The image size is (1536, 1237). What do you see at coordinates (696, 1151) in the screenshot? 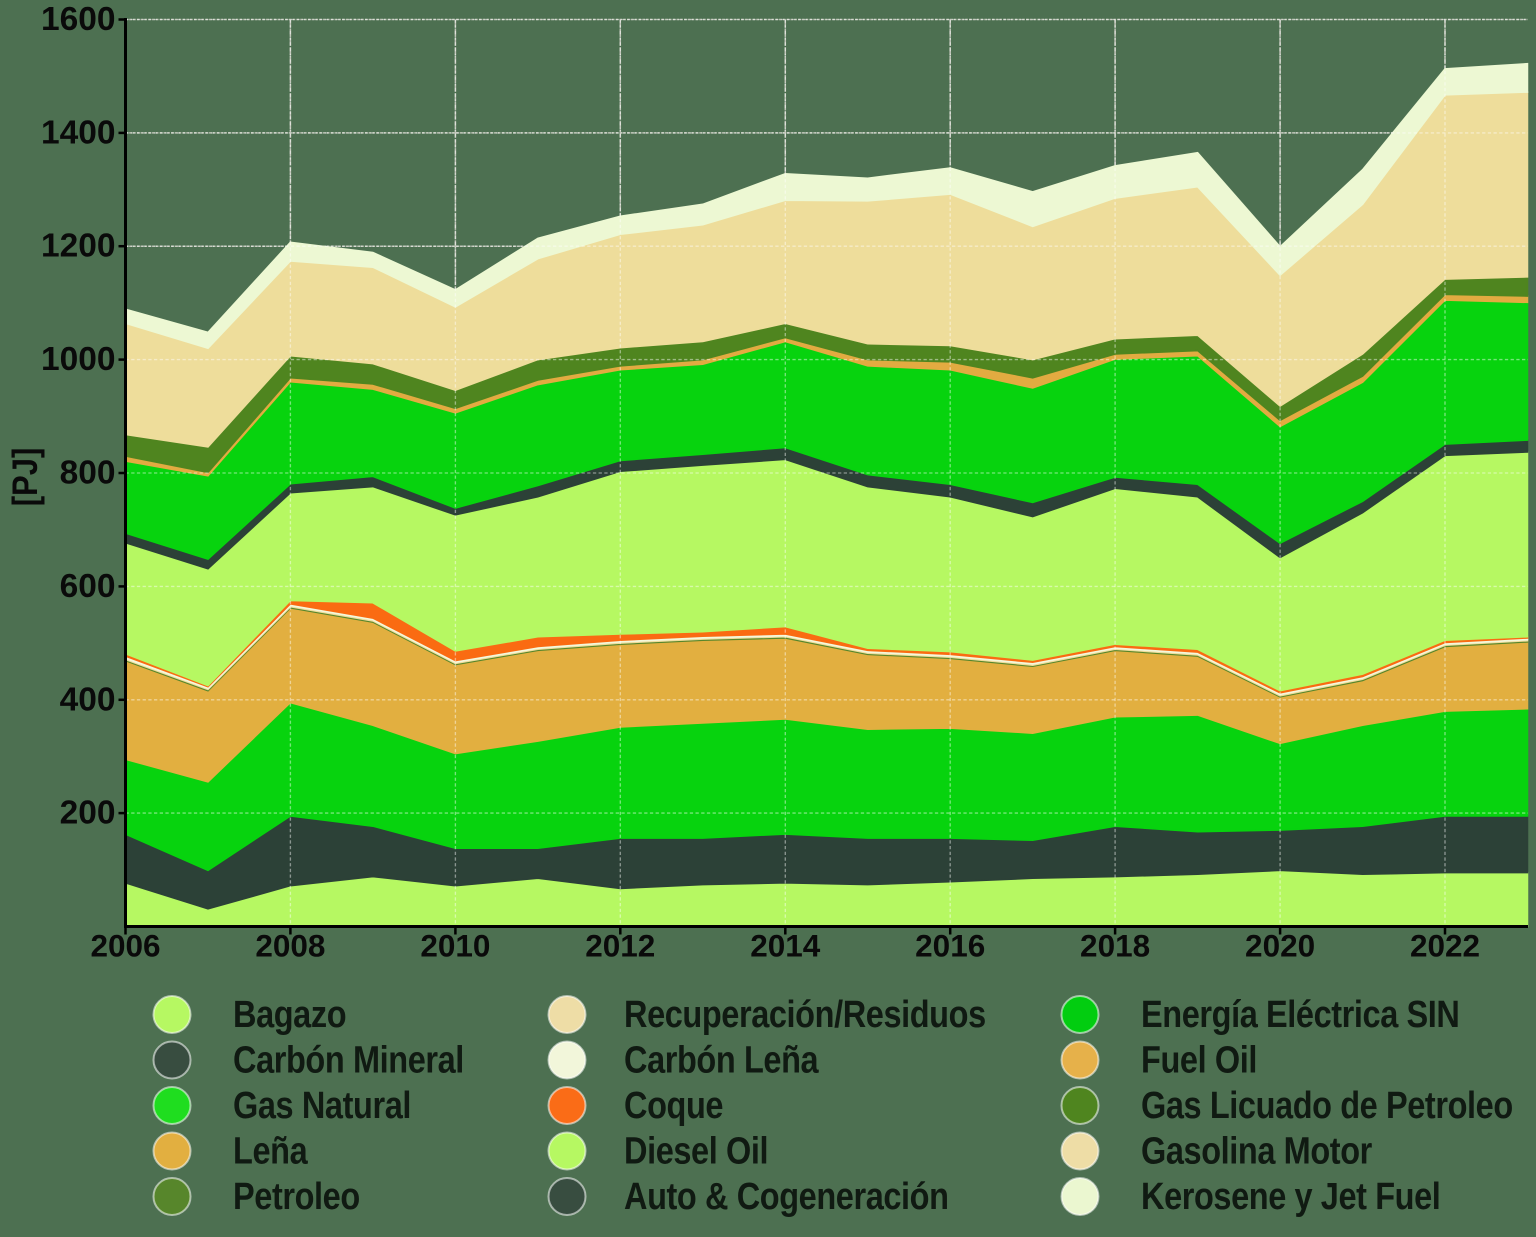
I see `svg-text: Diesel Oil` at bounding box center [696, 1151].